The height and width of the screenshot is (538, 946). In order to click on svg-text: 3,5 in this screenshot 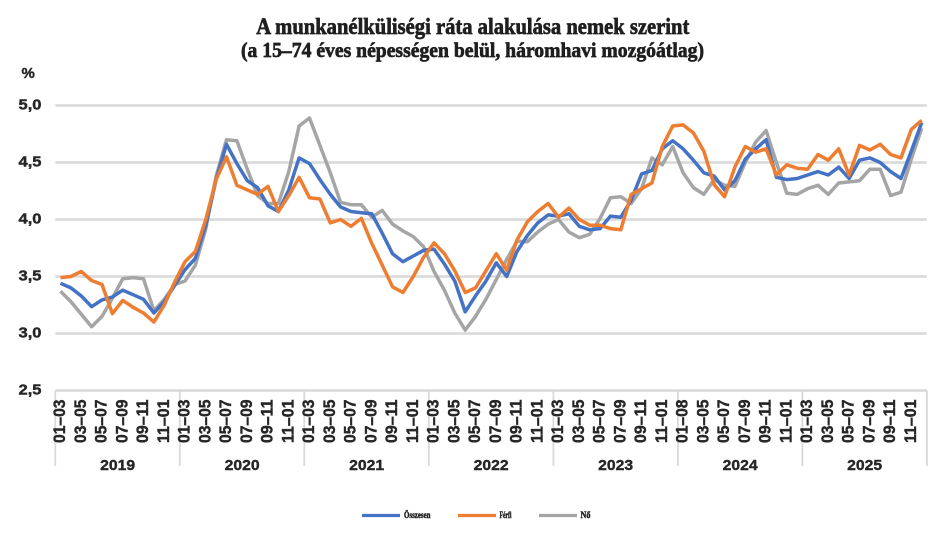, I will do `click(30, 277)`.